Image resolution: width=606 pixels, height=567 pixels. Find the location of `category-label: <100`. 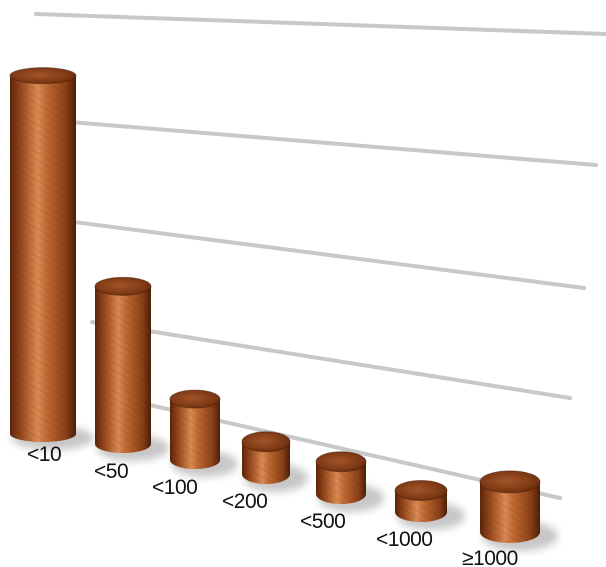

category-label: <100 is located at coordinates (174, 487).